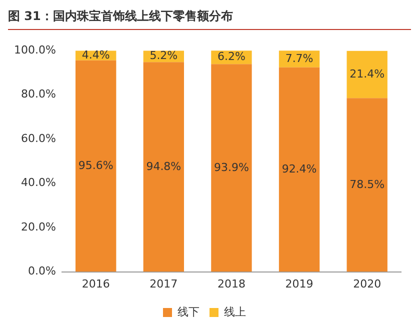  I want to click on data-label: 95.6%, so click(96, 165).